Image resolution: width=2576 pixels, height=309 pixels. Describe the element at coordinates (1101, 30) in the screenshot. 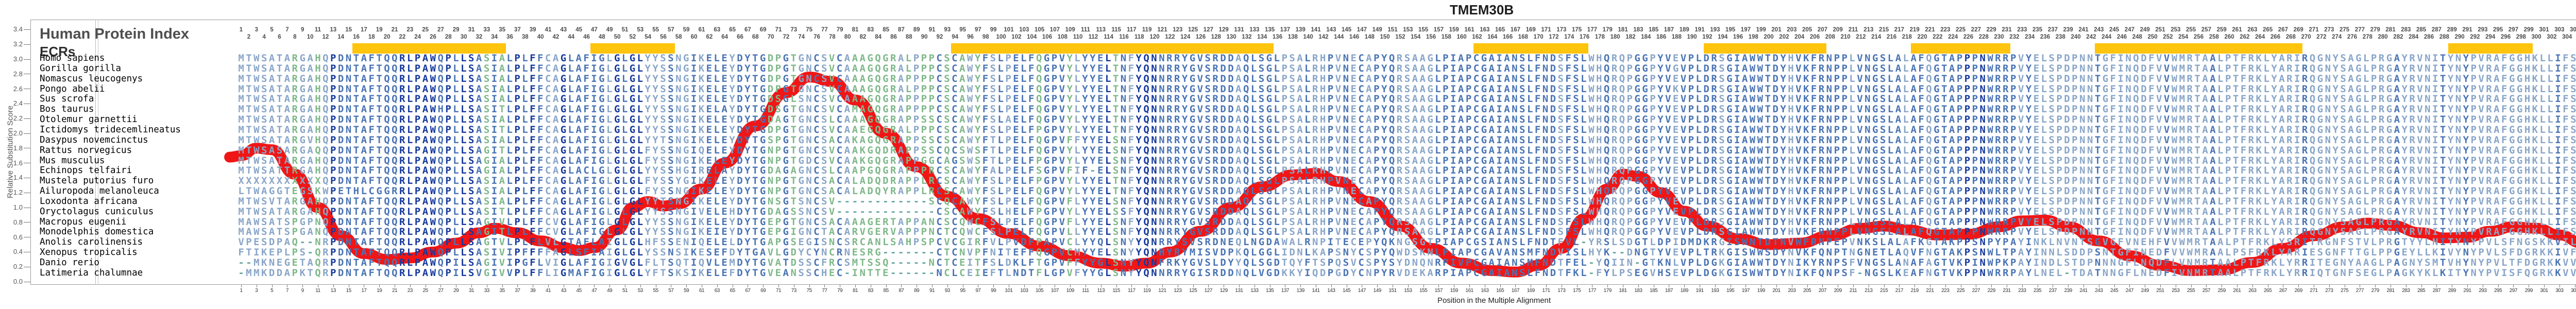

I see `top-ruler-number: 113` at that location.